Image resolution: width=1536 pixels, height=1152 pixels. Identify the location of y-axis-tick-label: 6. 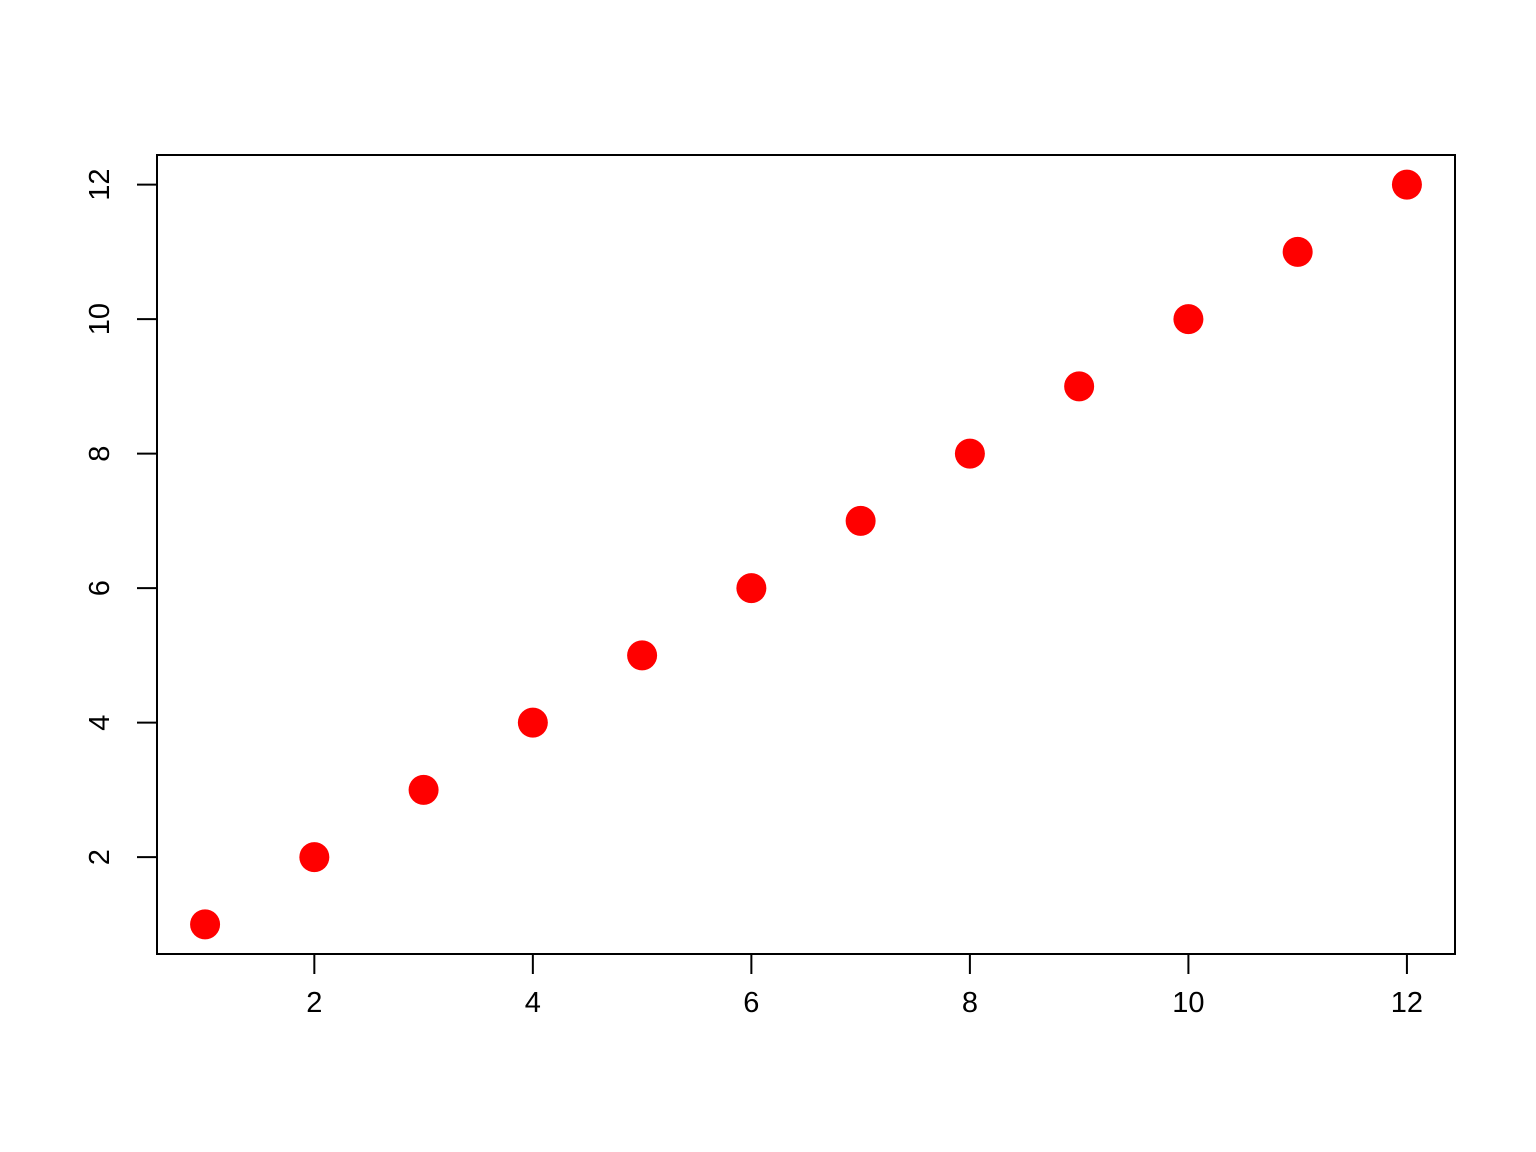
(100, 588).